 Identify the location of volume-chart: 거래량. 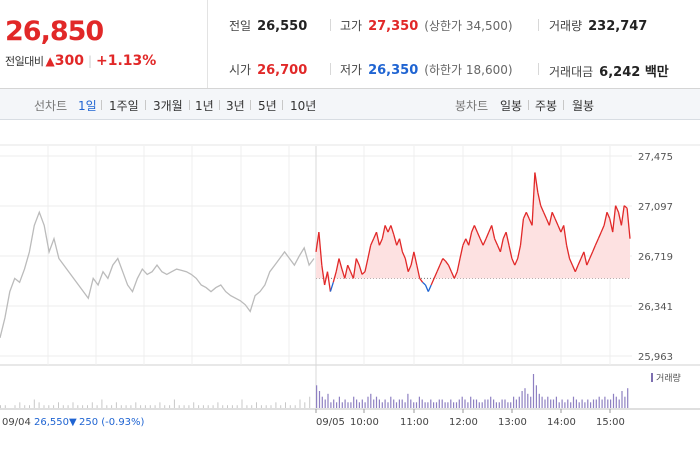
(340, 390).